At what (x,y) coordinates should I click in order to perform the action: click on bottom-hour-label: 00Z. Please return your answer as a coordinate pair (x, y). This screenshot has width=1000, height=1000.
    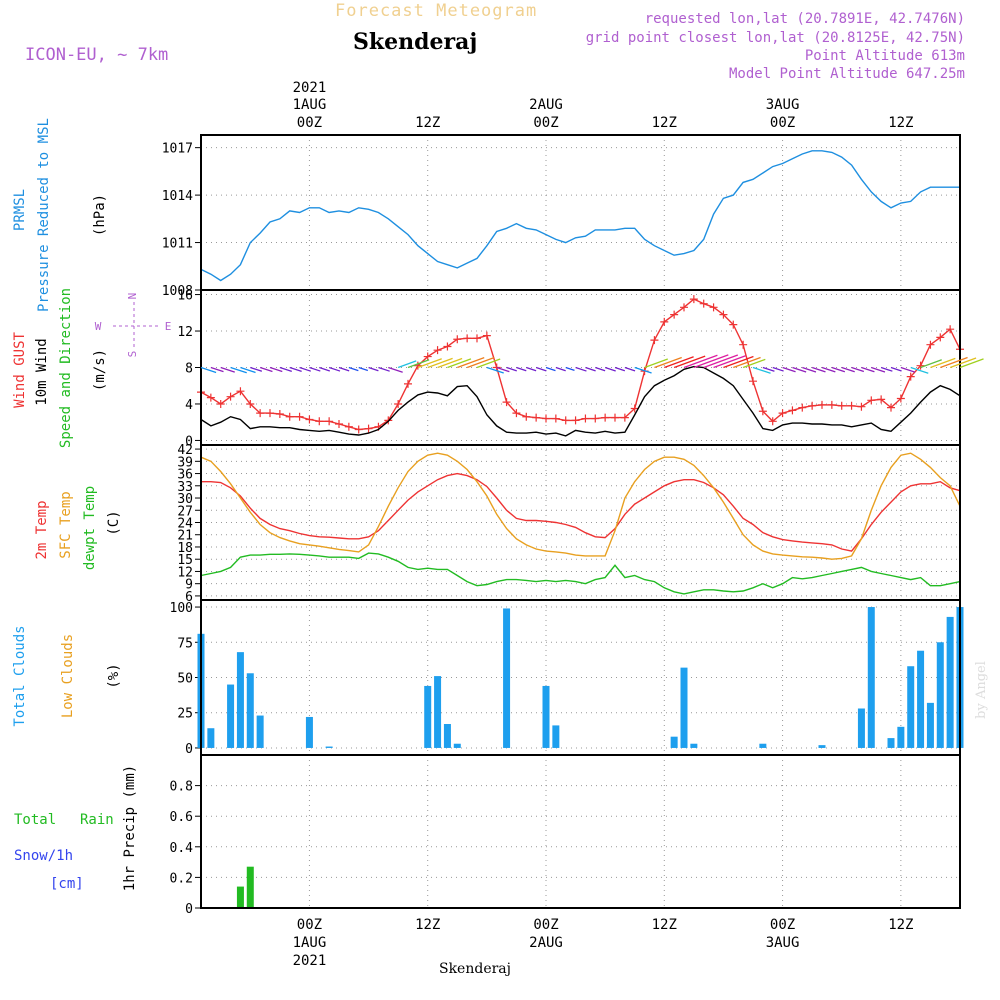
    Looking at the image, I should click on (545, 925).